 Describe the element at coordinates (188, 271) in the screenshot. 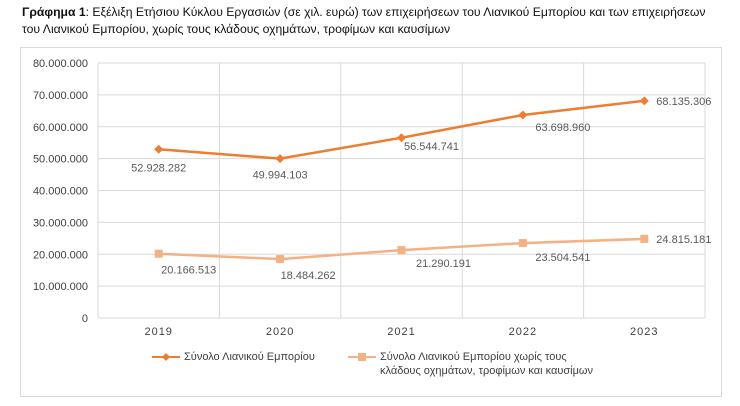

I see `data-label: 20.166.513` at that location.